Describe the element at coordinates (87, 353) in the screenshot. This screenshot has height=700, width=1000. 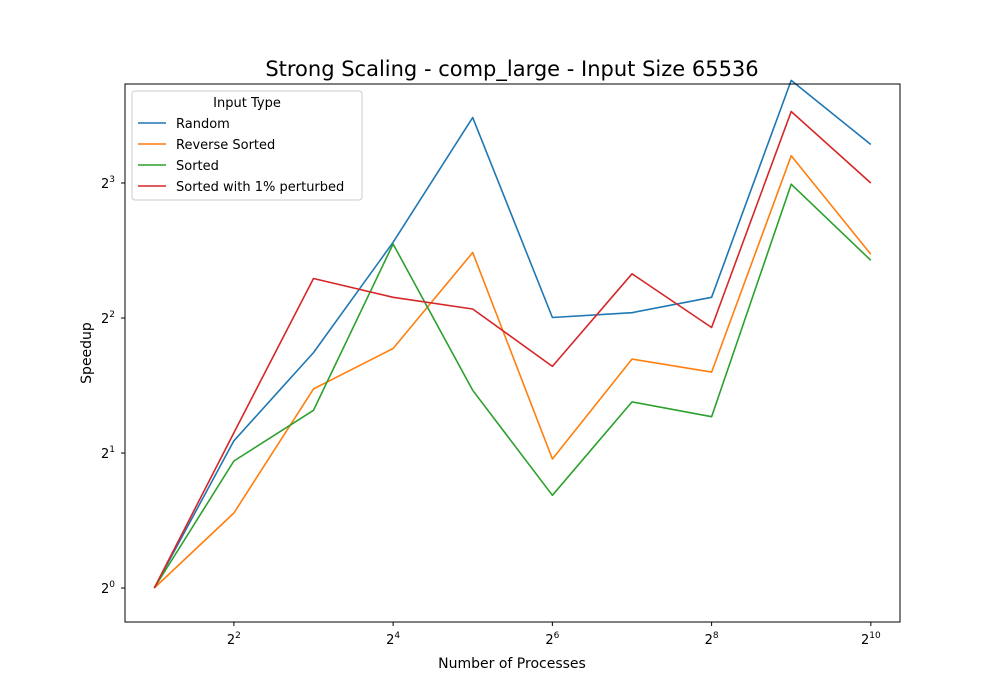
I see `y-axis-label: Speedup` at that location.